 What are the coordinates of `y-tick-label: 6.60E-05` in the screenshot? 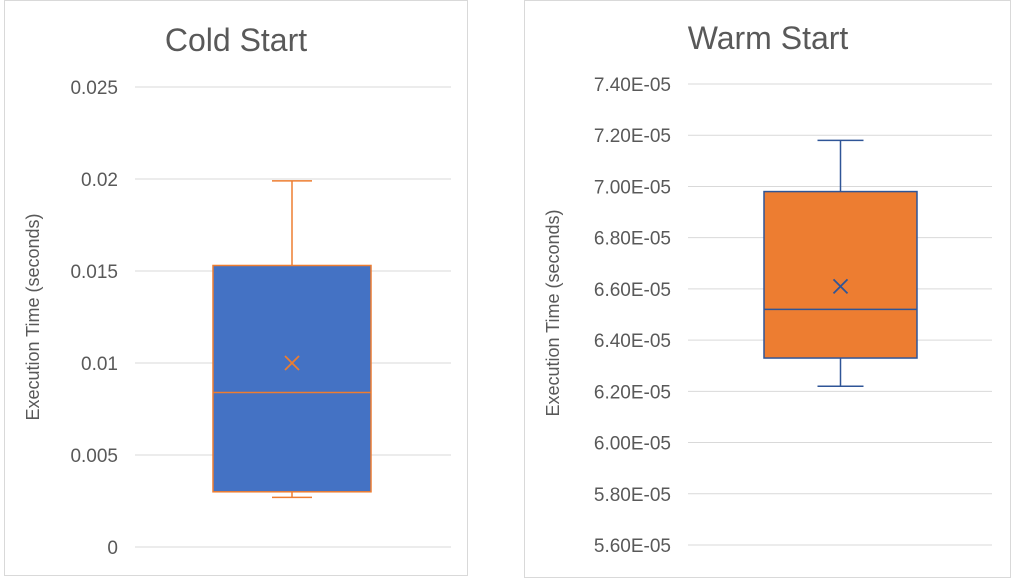 It's located at (632, 290).